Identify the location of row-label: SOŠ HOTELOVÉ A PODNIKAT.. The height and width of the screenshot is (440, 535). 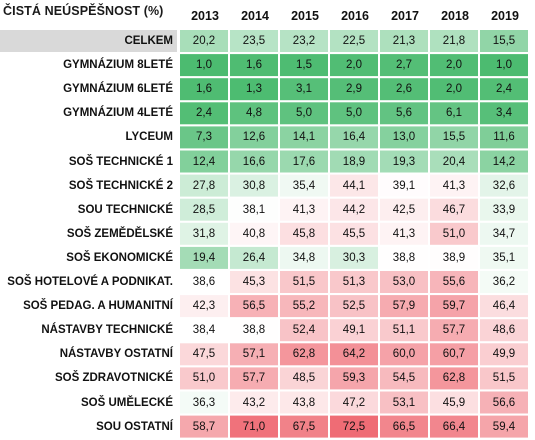
(90, 282).